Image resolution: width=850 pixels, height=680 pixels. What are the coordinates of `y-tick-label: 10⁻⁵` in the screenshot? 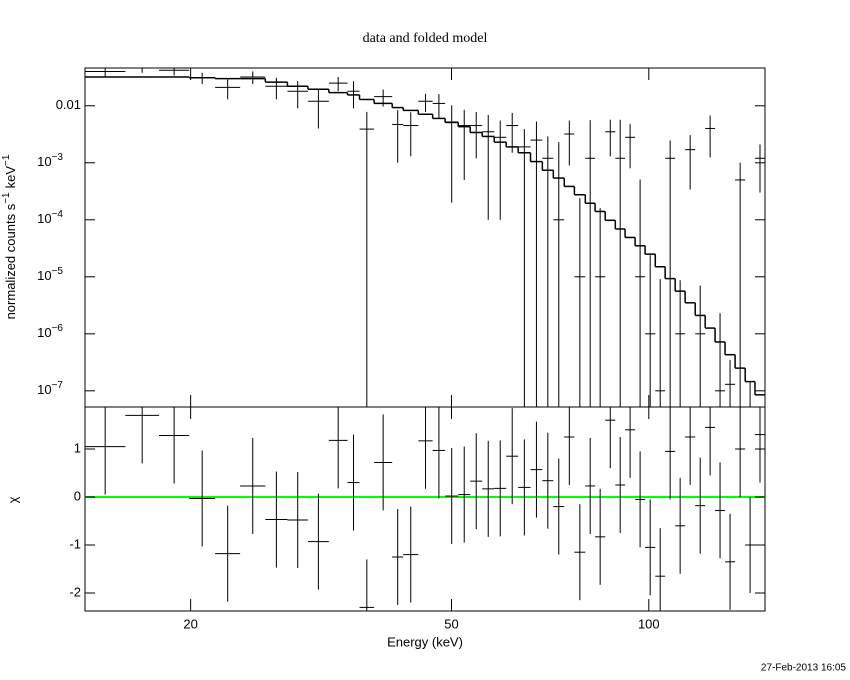 It's located at (50, 274).